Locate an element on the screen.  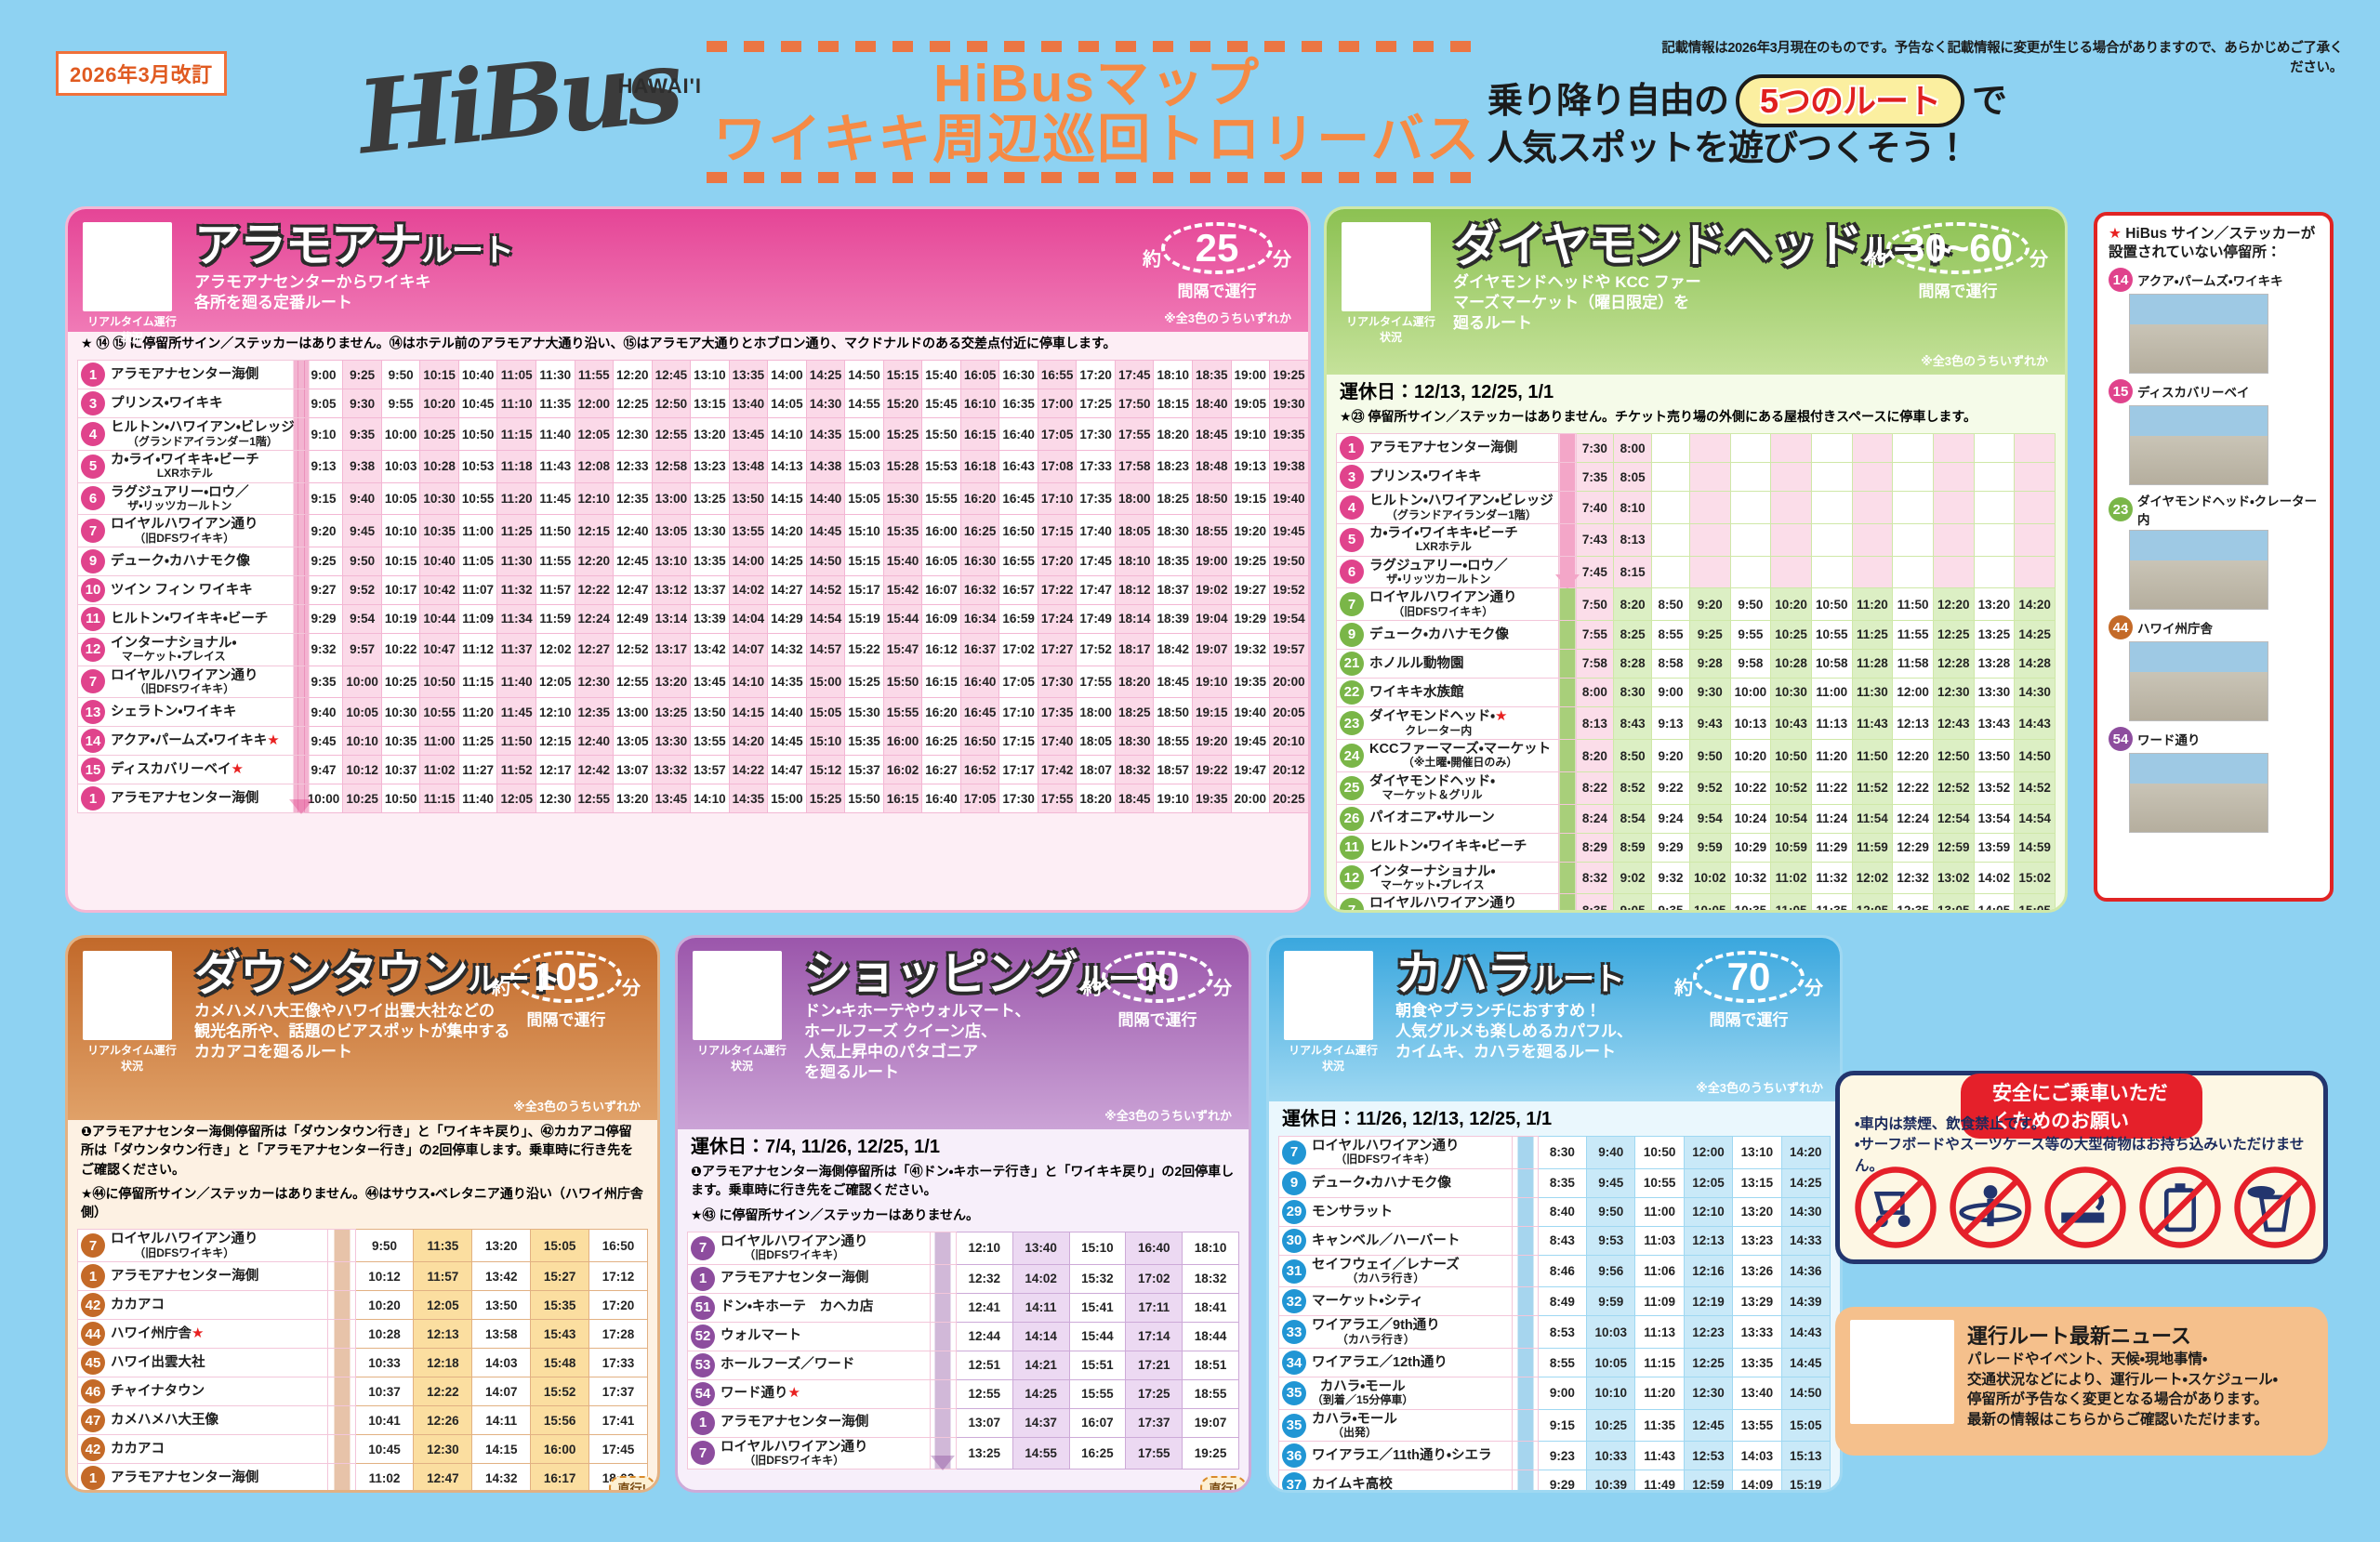
time-cell: 10:00 is located at coordinates (1750, 692).